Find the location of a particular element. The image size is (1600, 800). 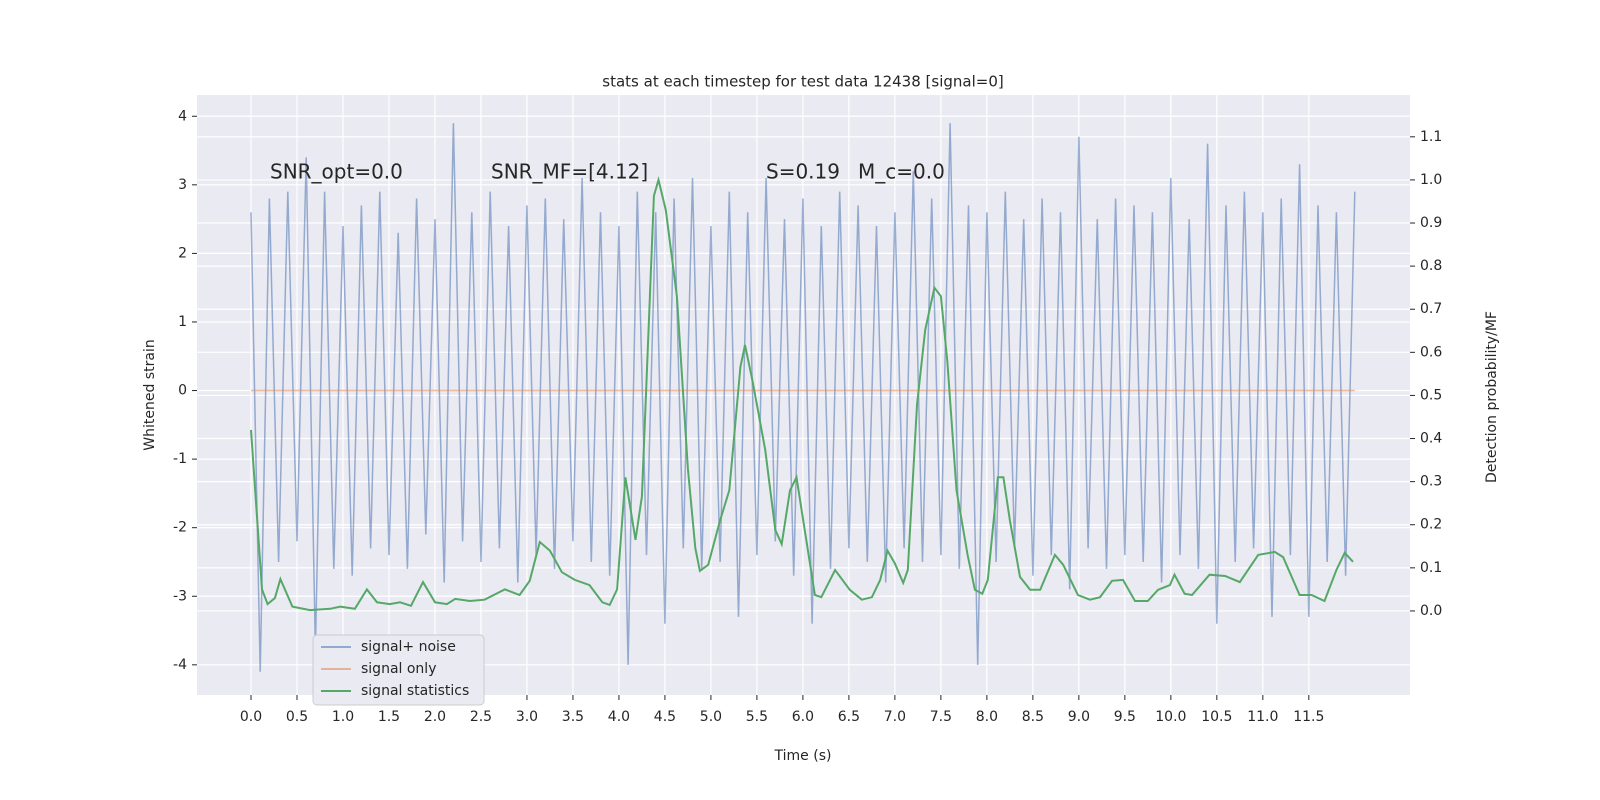

annotation: M_c=0.0 is located at coordinates (901, 172).